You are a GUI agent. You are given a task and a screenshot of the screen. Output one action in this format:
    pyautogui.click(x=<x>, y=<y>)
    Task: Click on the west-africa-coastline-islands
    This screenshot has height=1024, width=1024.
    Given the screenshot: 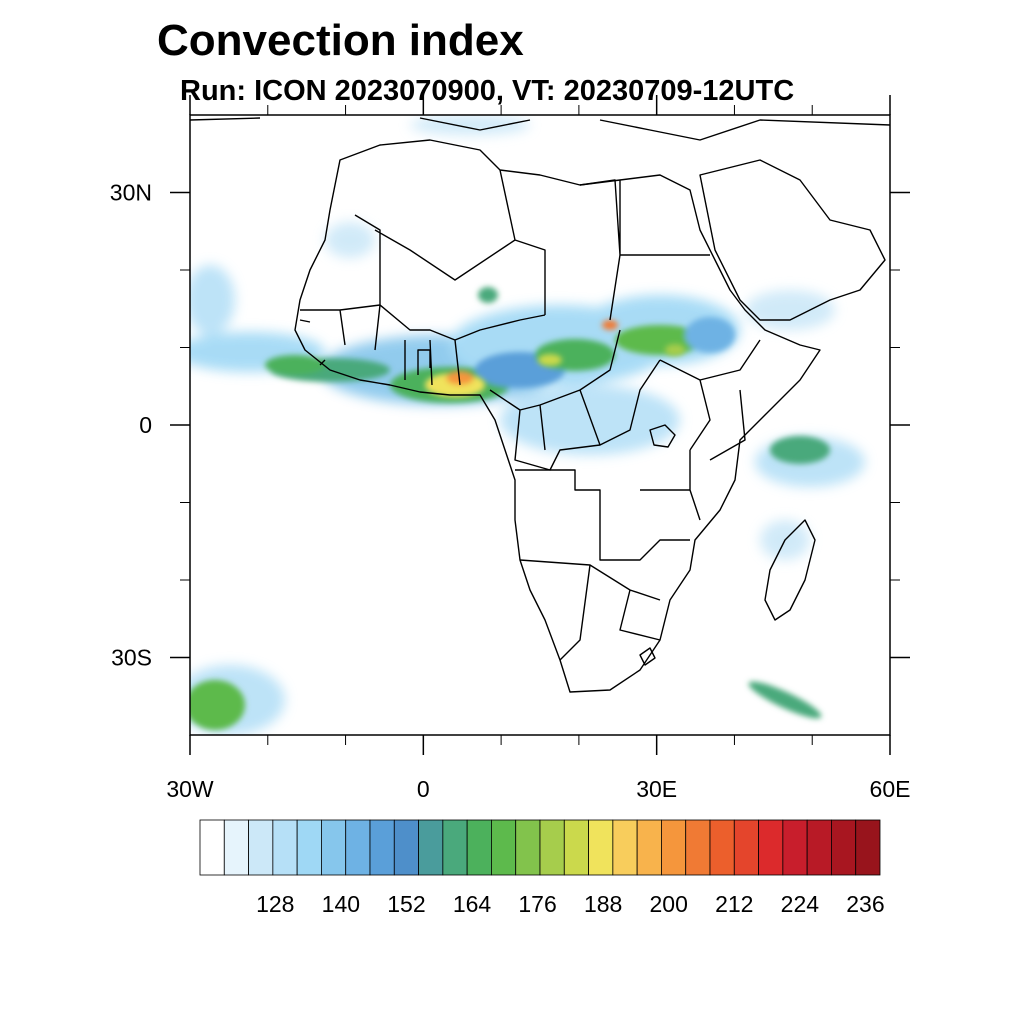 What is the action you would take?
    pyautogui.click(x=365, y=347)
    